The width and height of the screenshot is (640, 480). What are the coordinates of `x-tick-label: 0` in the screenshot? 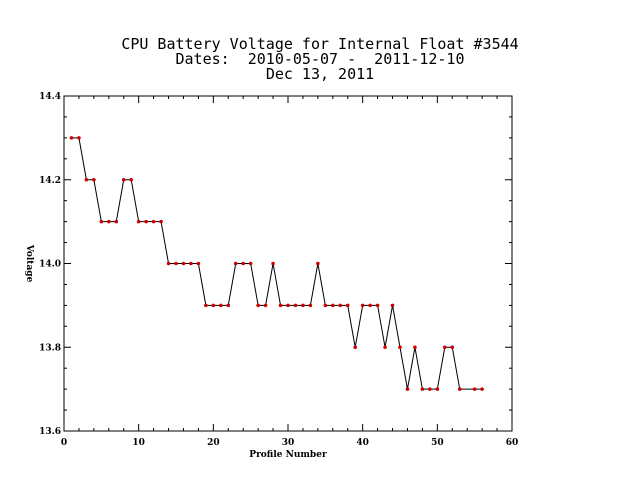 It's located at (64, 443).